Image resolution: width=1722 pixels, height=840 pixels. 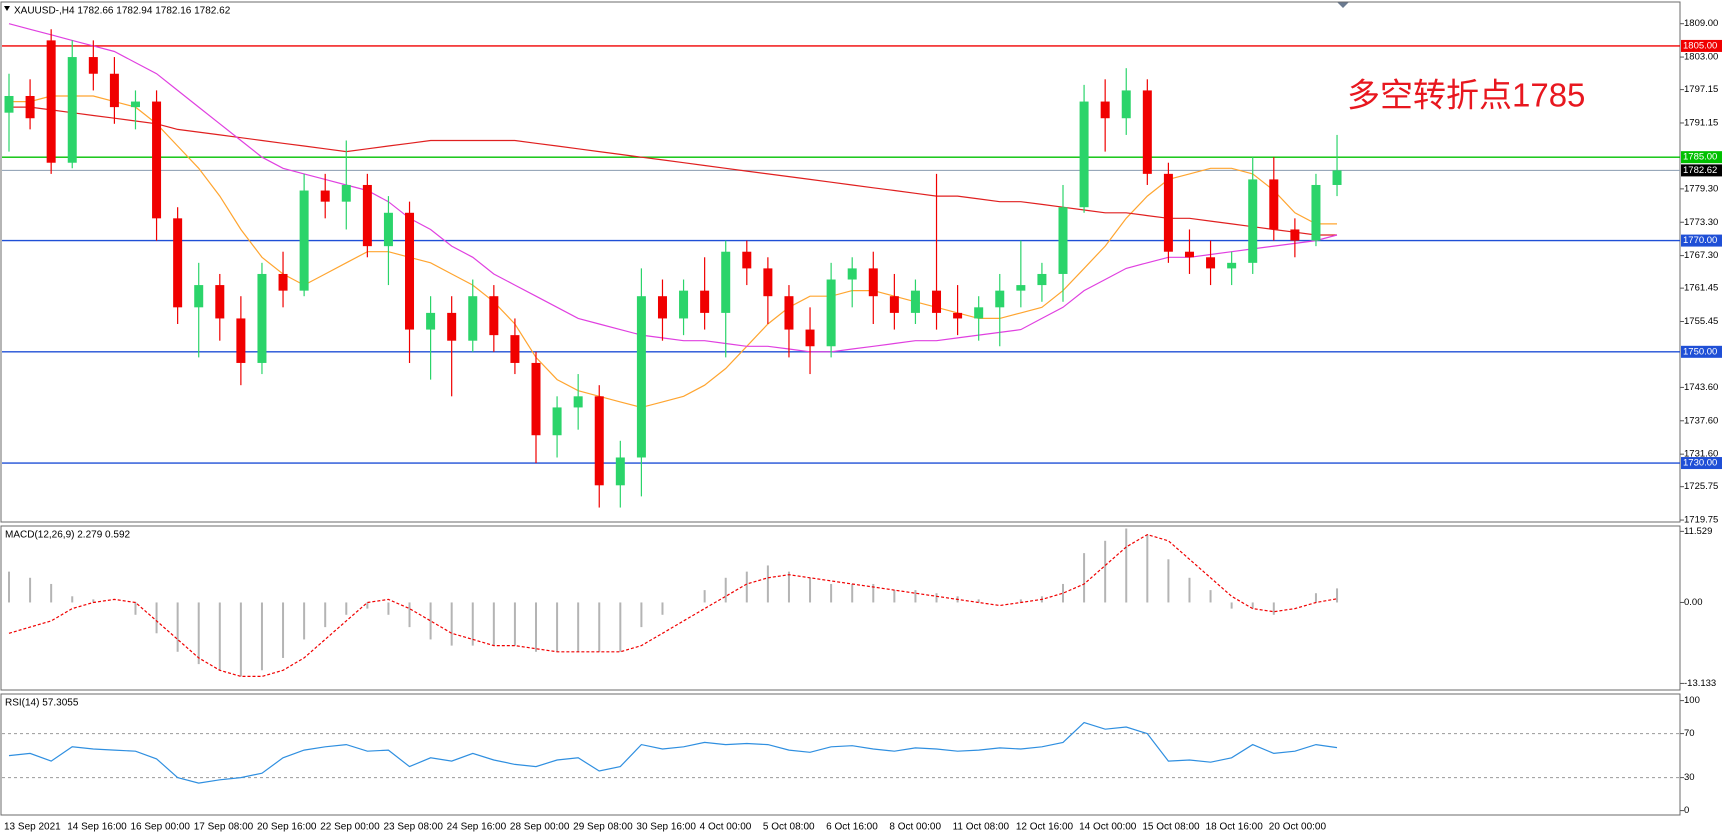 I want to click on x-tick-label: 20 Oct 00:00, so click(x=1298, y=827).